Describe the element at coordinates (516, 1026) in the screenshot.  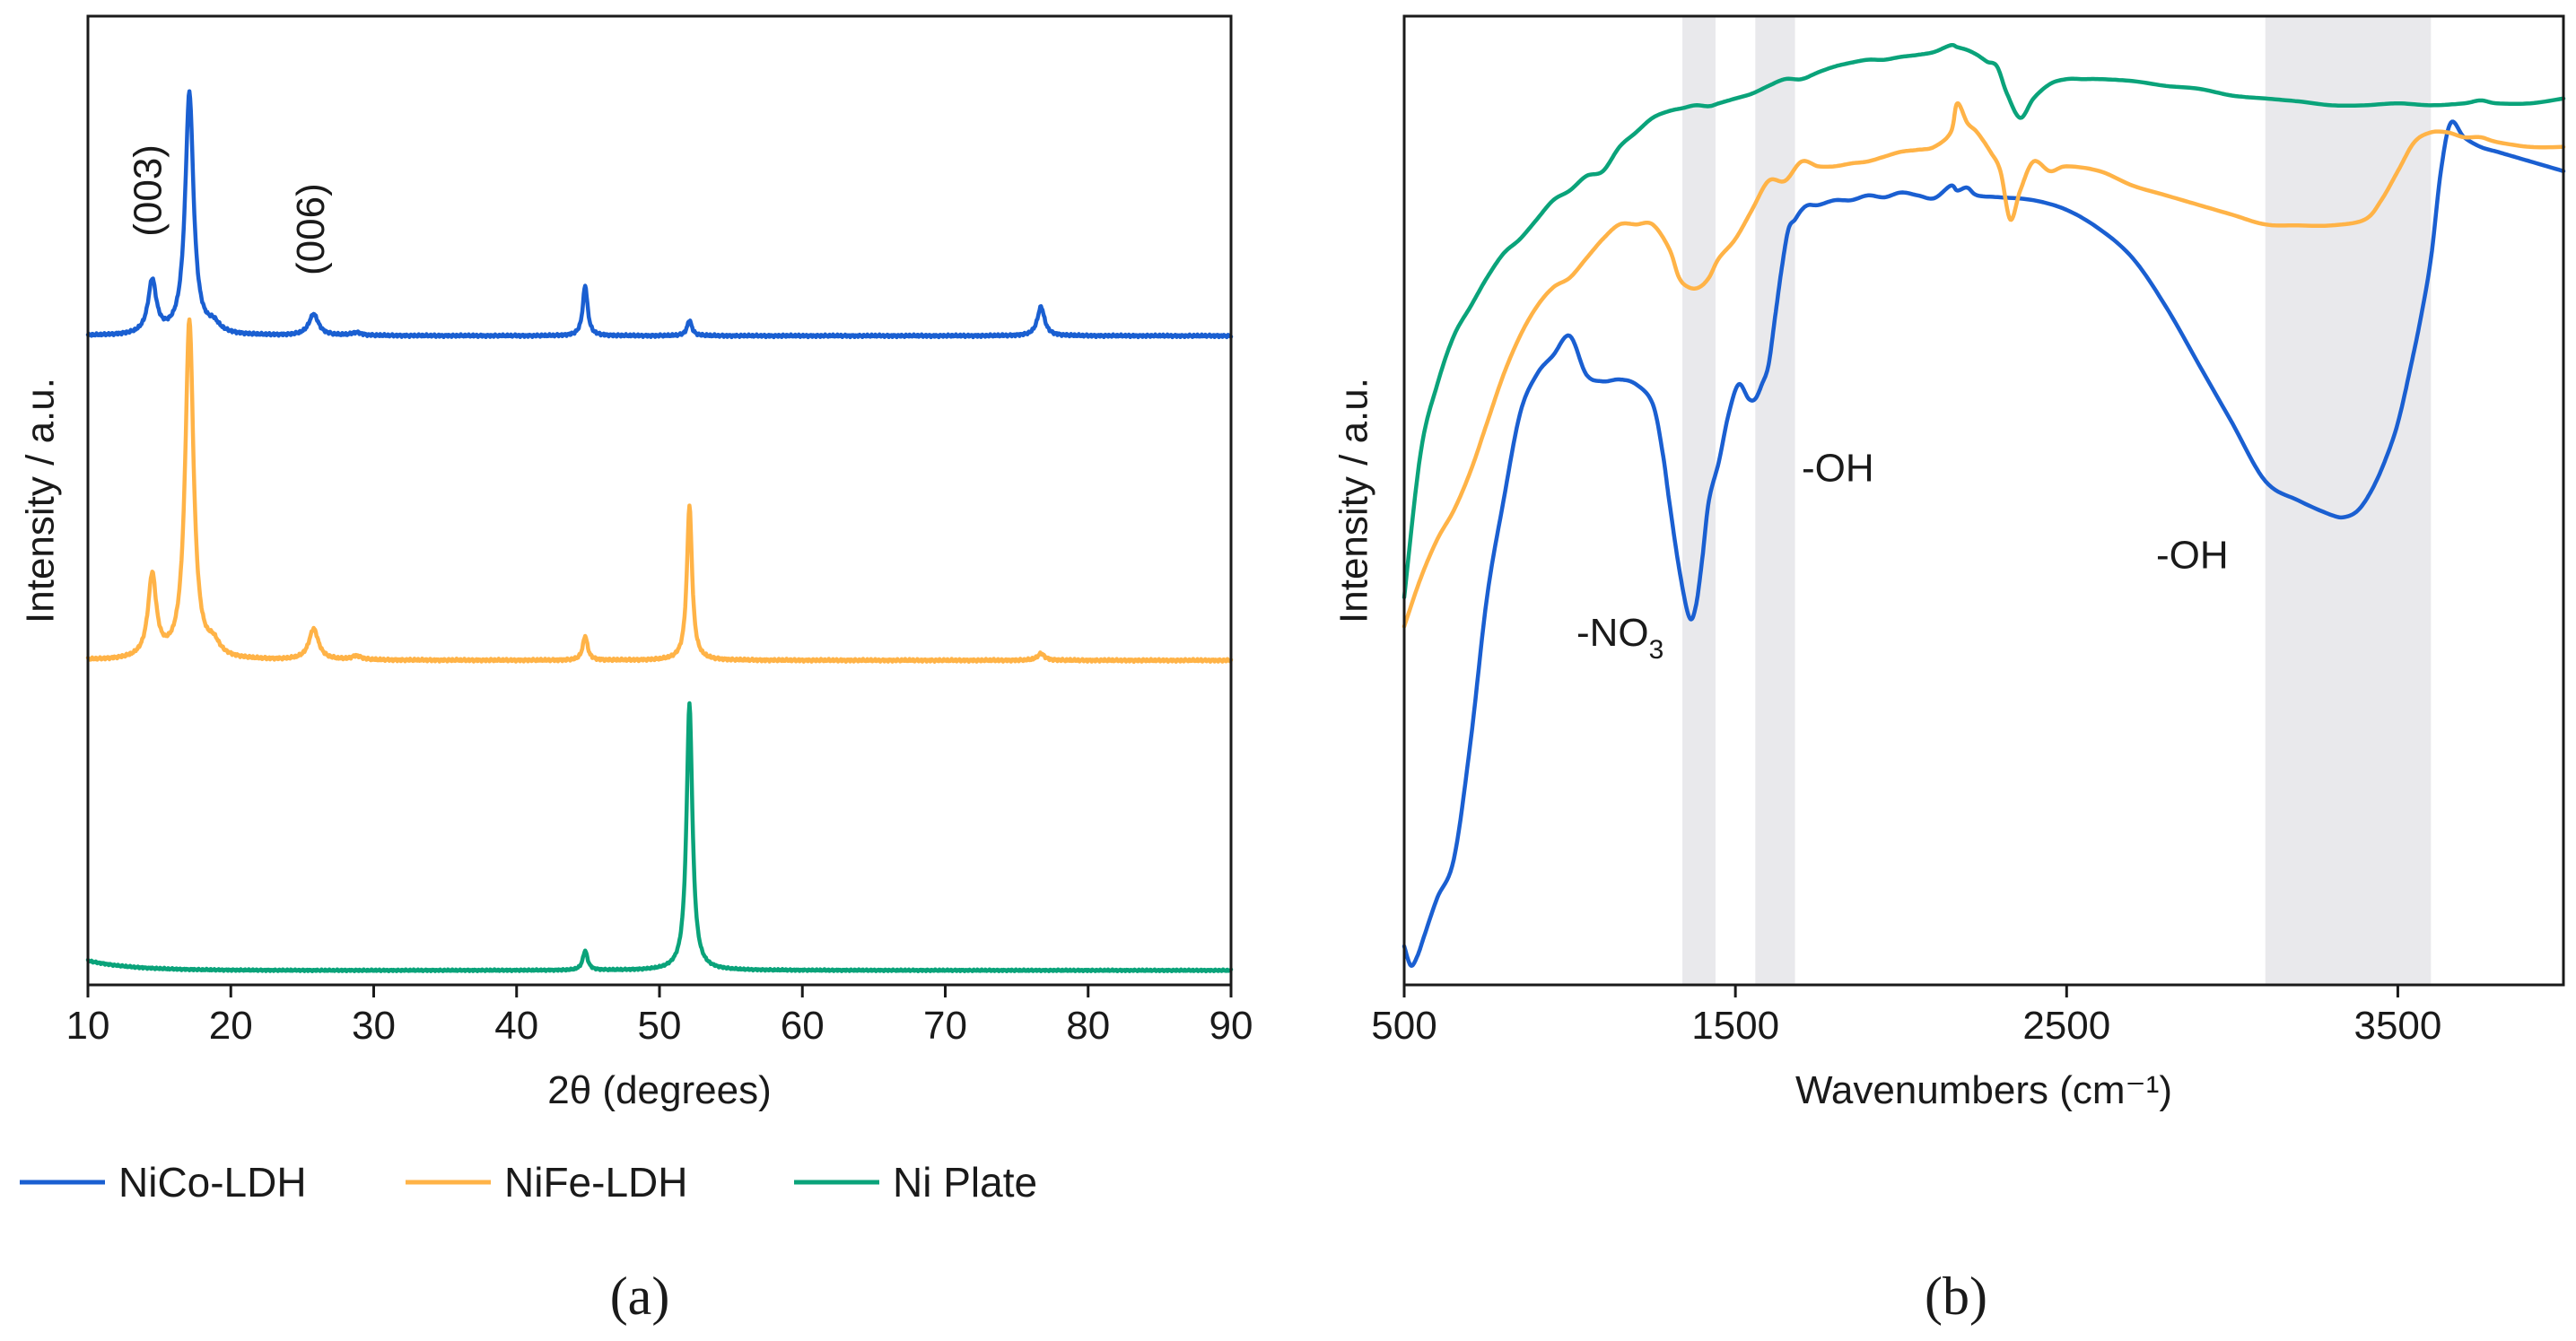
I see `x-tick-label-40: 40` at that location.